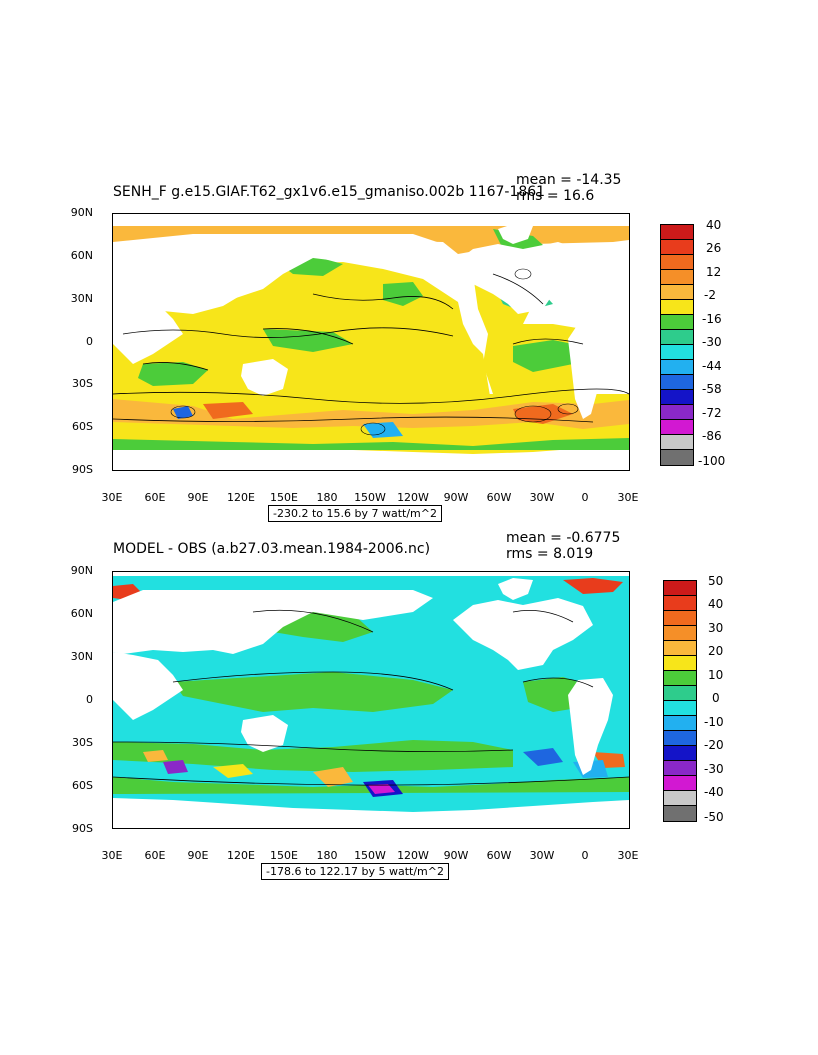 Image resolution: width=818 pixels, height=1055 pixels. I want to click on colorbar-label: -40, so click(714, 792).